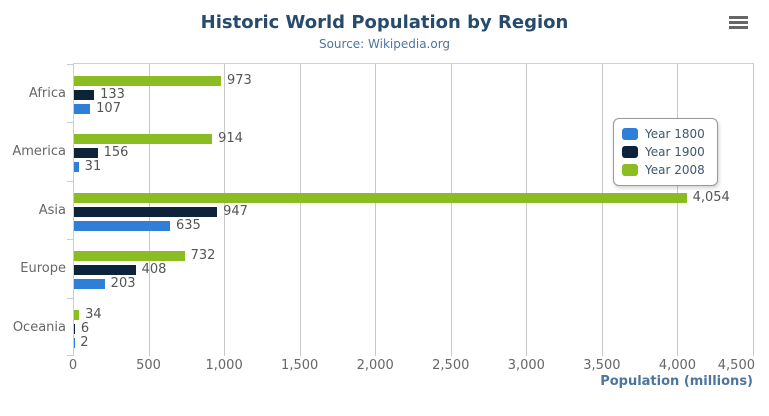 The width and height of the screenshot is (769, 416). What do you see at coordinates (84, 95) in the screenshot?
I see `bar-africa-year-1900` at bounding box center [84, 95].